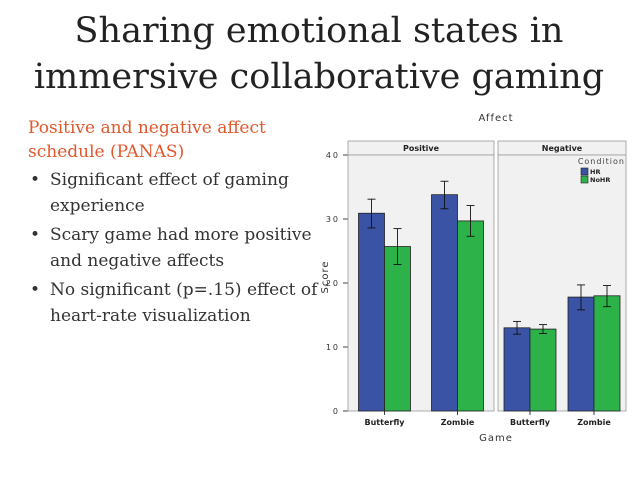 The image size is (638, 479). I want to click on bullet-text: Significant effect of gaming experience, so click(169, 193).